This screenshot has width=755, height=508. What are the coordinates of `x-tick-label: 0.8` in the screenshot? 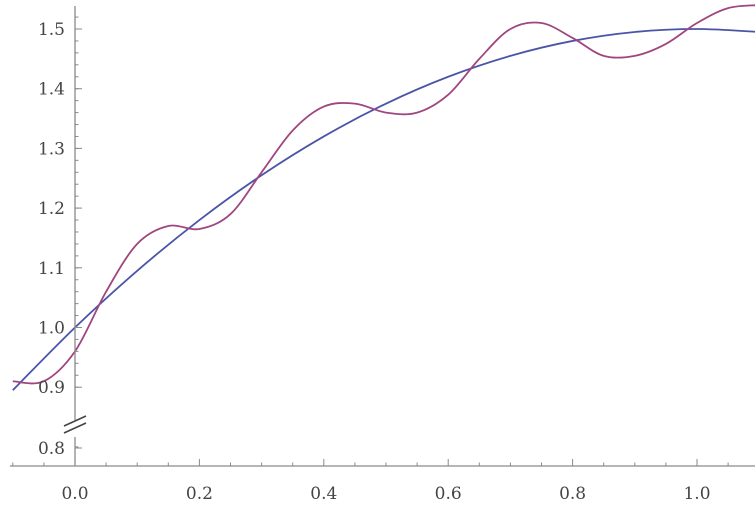 It's located at (572, 494).